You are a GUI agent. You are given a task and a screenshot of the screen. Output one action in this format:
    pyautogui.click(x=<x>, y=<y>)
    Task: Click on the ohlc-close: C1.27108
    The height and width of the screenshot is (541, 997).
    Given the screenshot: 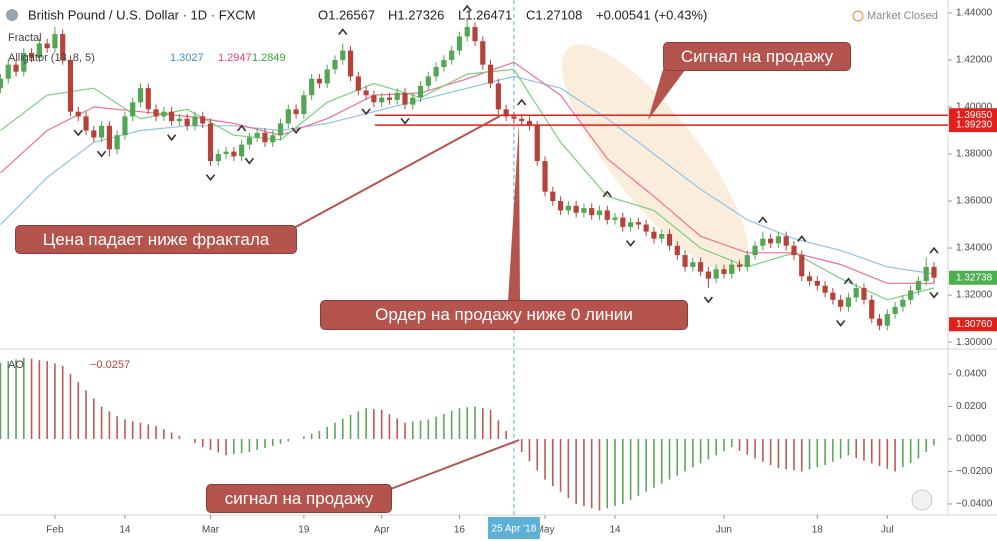 What is the action you would take?
    pyautogui.click(x=554, y=14)
    